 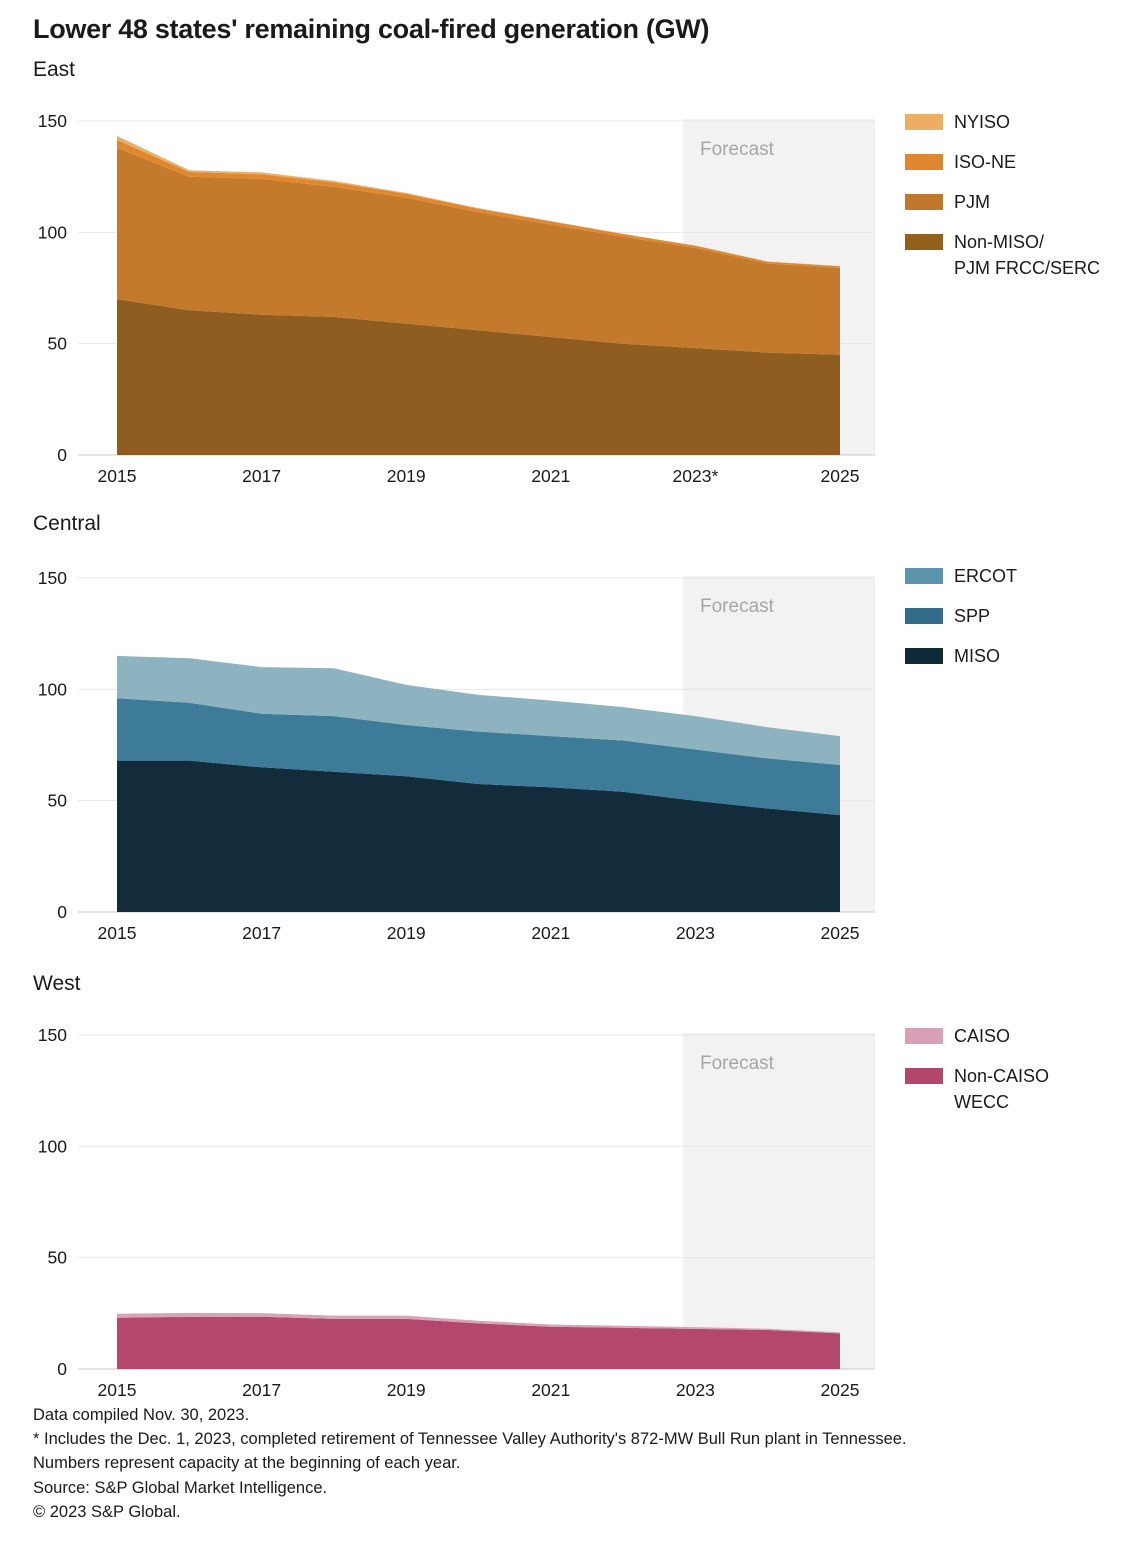 What do you see at coordinates (1020, 1037) in the screenshot?
I see `legend-row: CAISO` at bounding box center [1020, 1037].